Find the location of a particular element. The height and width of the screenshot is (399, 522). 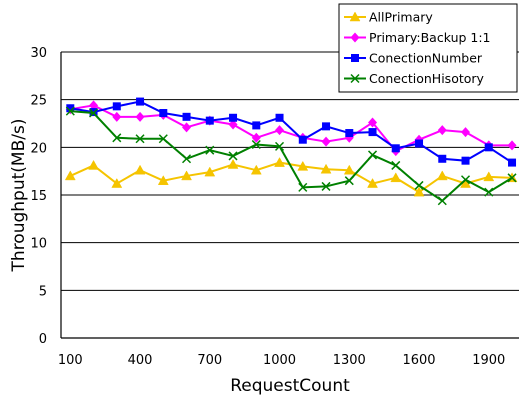

legend-box is located at coordinates (428, 48).